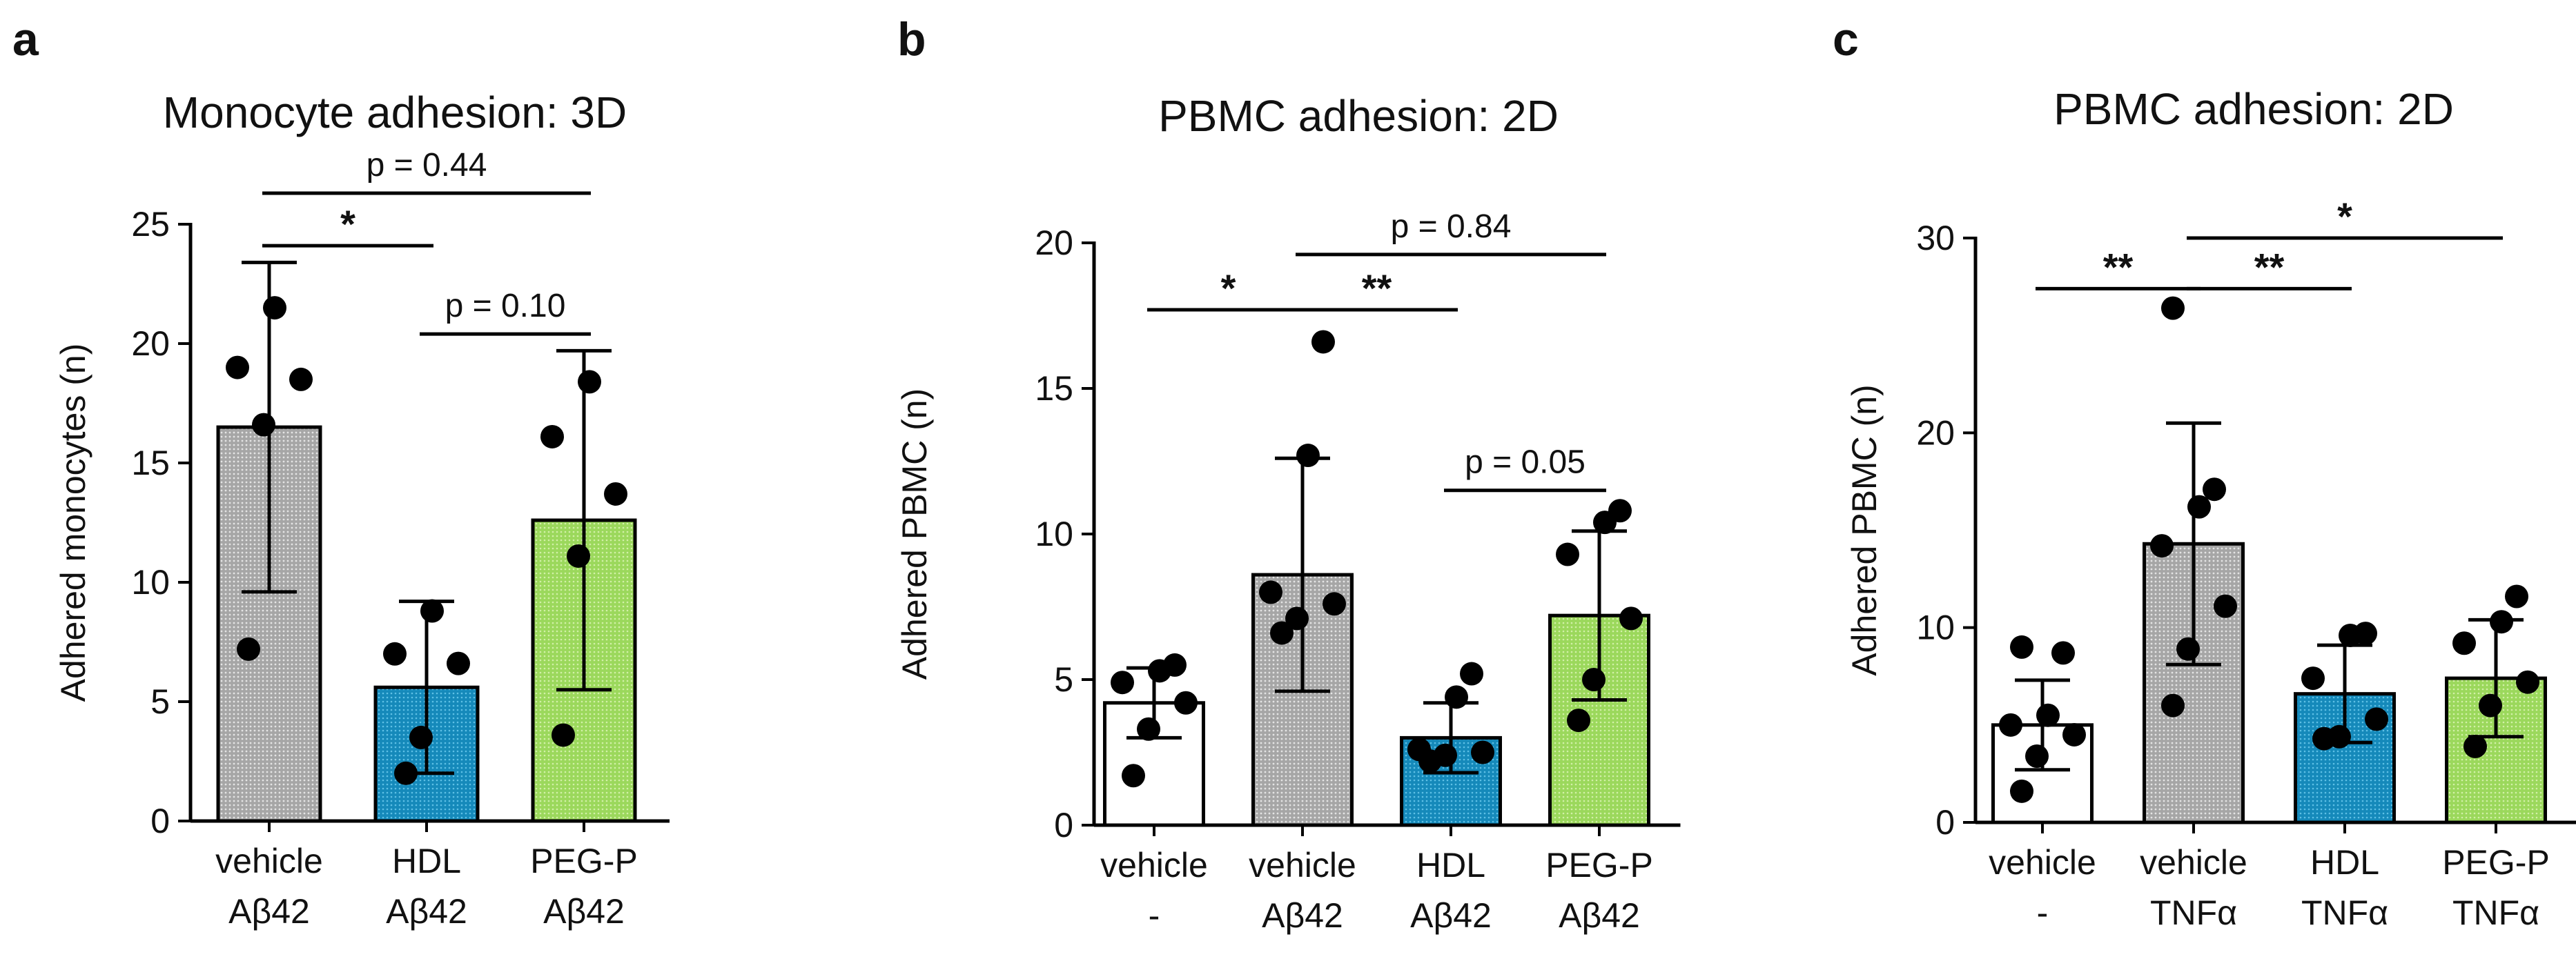  Describe the element at coordinates (1935, 238) in the screenshot. I see `y-tick-label: 30` at that location.